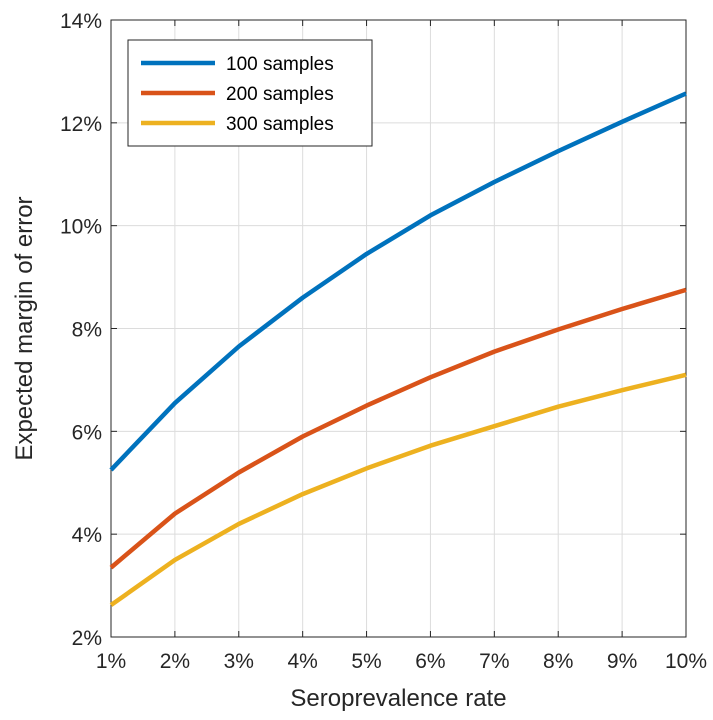 The width and height of the screenshot is (713, 720). I want to click on x-tick-label: 5%, so click(366, 661).